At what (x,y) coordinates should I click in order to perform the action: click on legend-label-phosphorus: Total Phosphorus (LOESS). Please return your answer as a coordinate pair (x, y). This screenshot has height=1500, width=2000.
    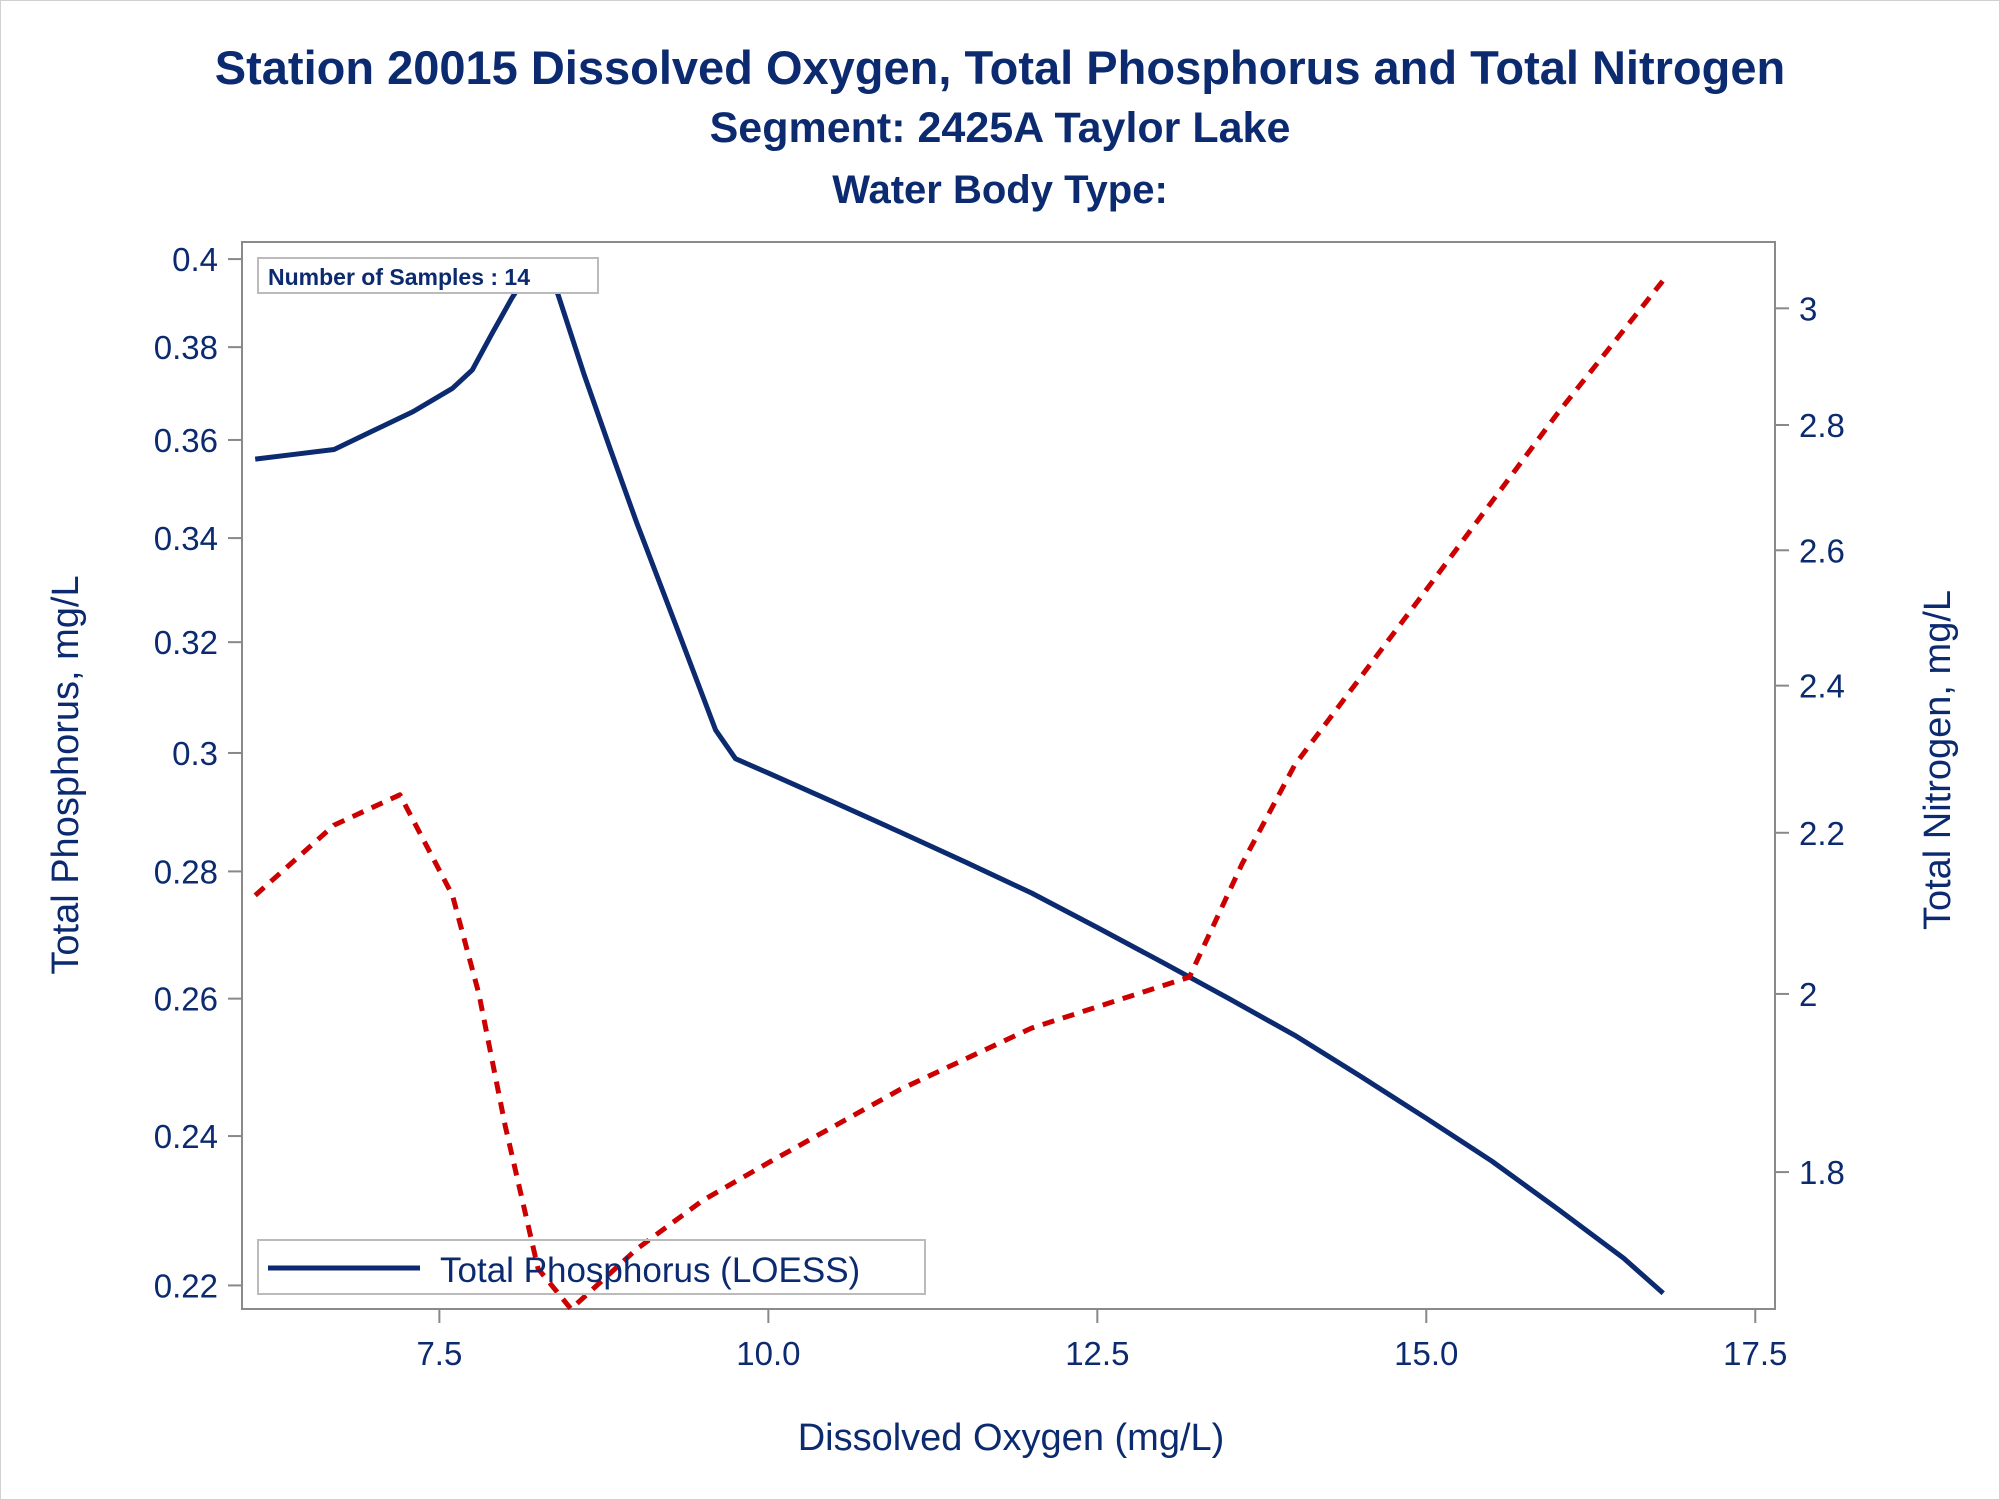
    Looking at the image, I should click on (650, 1270).